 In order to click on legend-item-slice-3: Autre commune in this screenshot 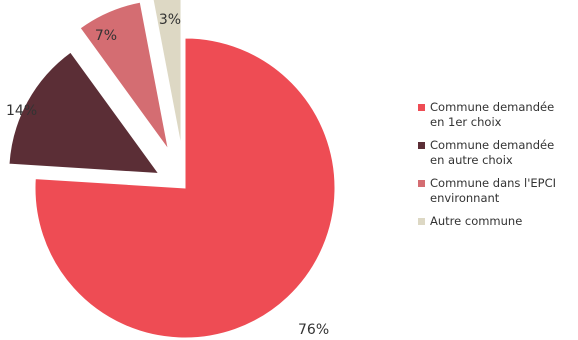, I will do `click(498, 221)`.